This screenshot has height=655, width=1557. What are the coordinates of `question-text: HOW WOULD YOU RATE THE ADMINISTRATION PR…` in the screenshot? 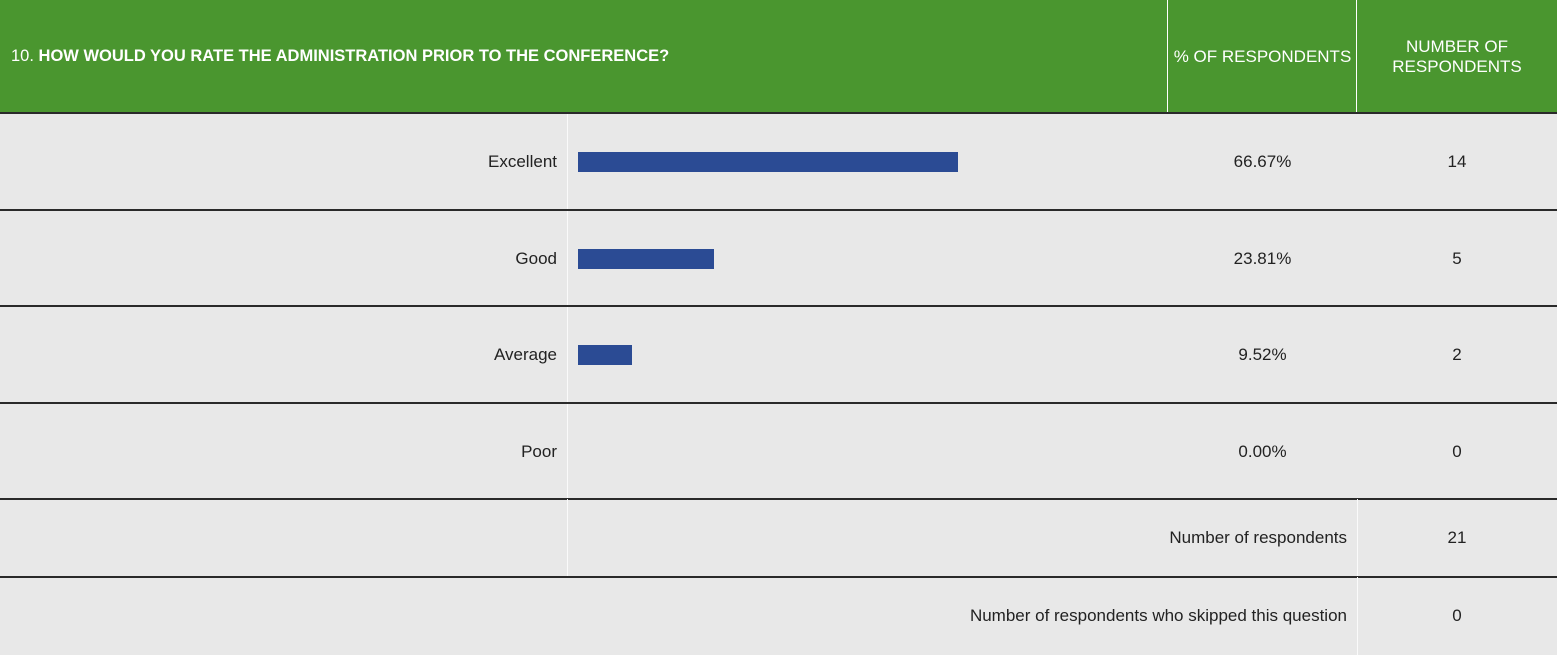 It's located at (354, 56).